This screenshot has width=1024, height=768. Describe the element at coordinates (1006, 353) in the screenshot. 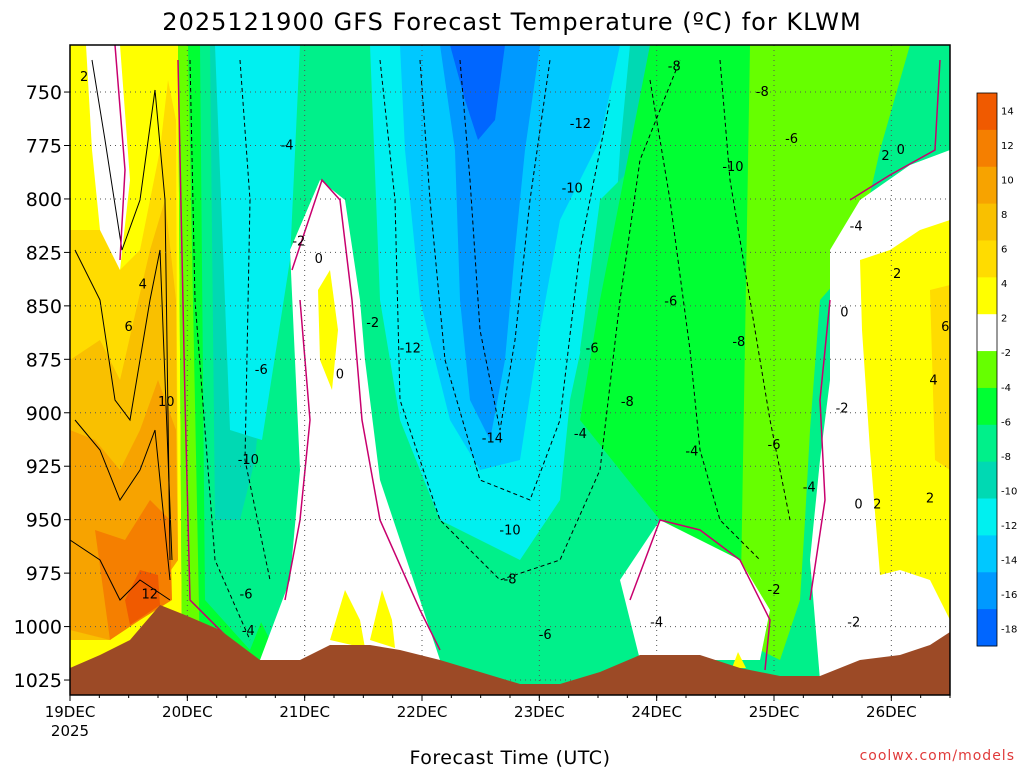

I see `colorbar-label: -2` at that location.